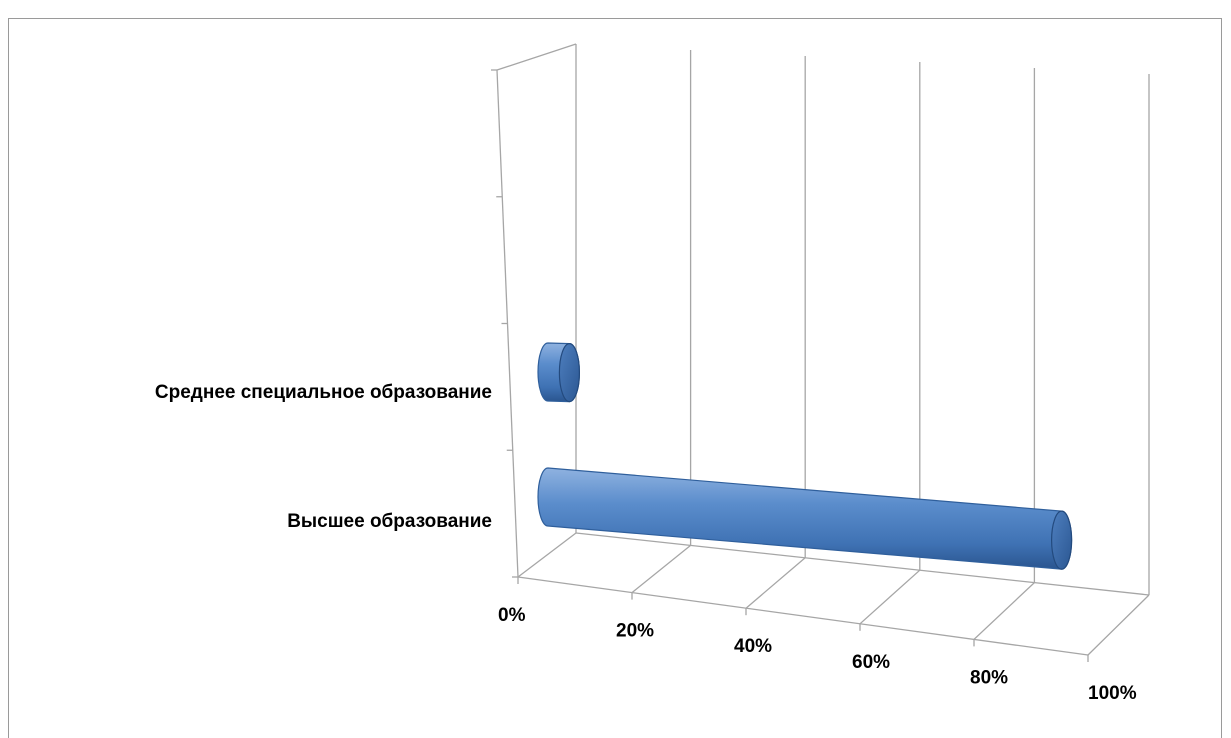 Image resolution: width=1231 pixels, height=738 pixels. I want to click on floor-back-edge, so click(862, 564).